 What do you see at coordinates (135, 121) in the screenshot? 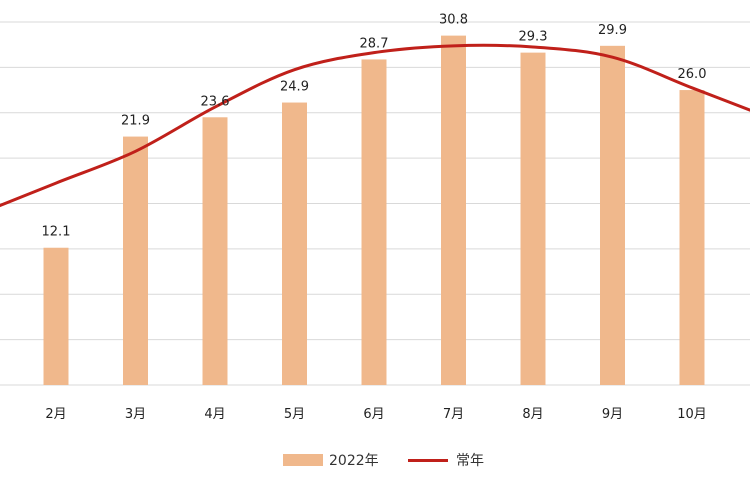
I see `data-label-3: 21.9` at bounding box center [135, 121].